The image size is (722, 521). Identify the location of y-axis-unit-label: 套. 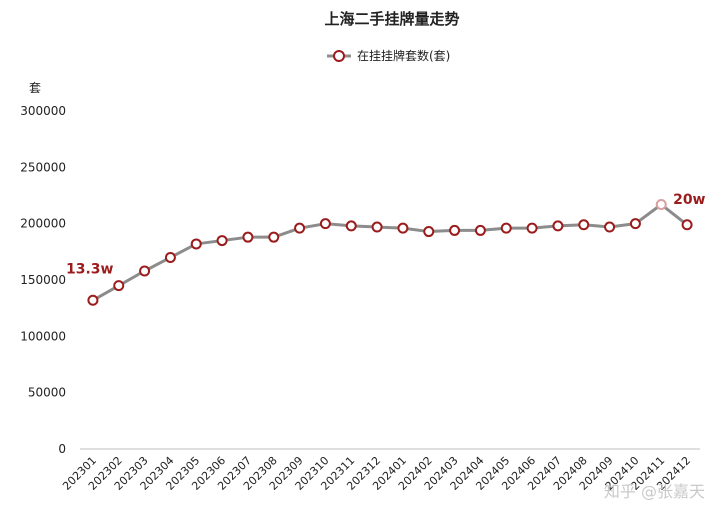
(35, 88).